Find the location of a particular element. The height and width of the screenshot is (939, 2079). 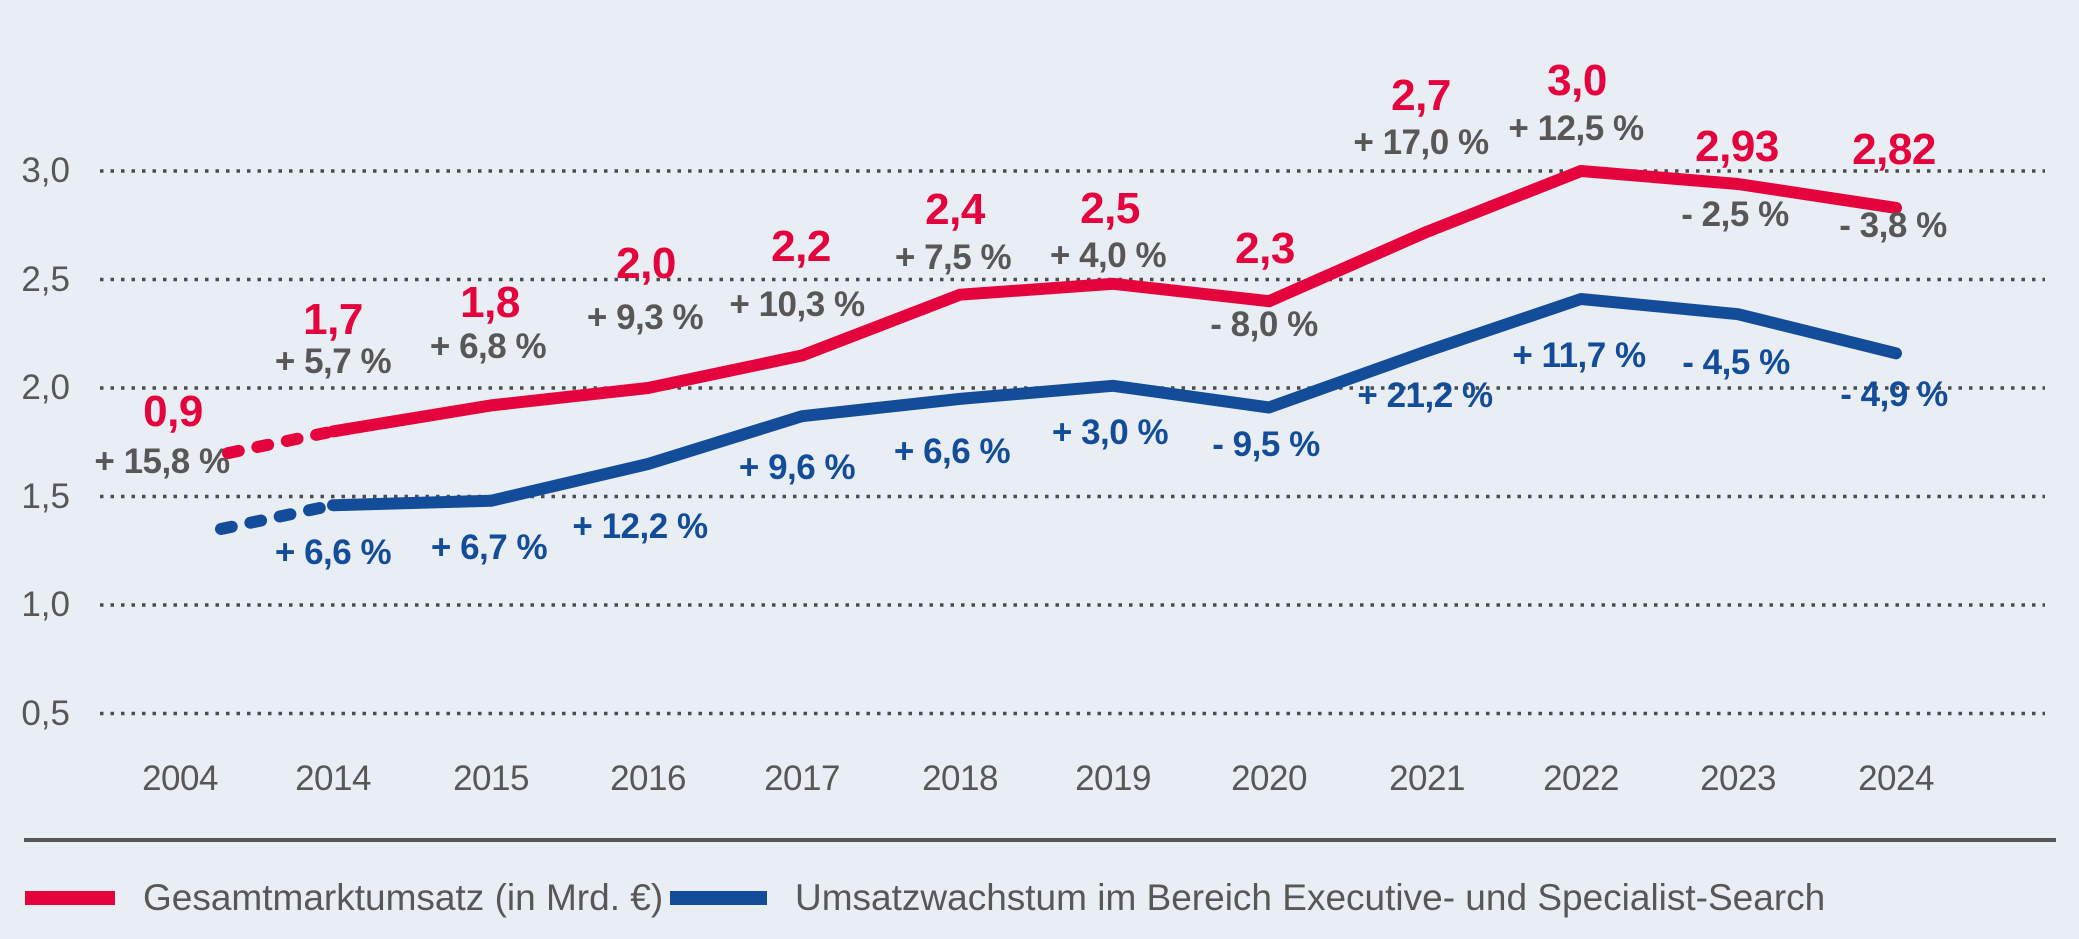

y-axis-tick-label: 3,0 is located at coordinates (45, 170).